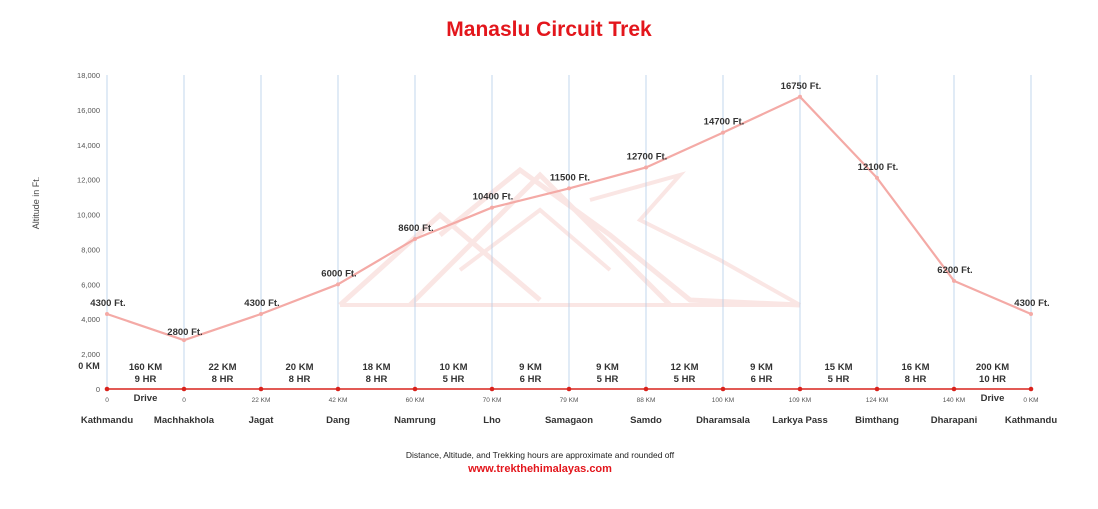 This screenshot has width=1098, height=509. Describe the element at coordinates (338, 273) in the screenshot. I see `altitude-label: 6000 Ft.` at that location.